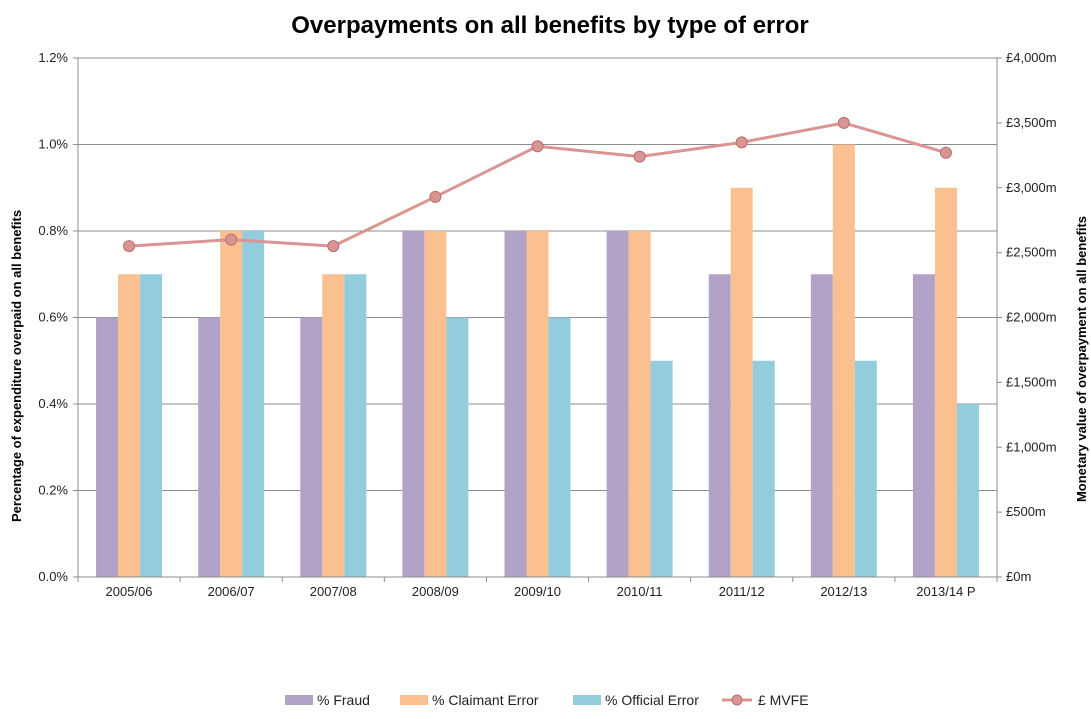 This screenshot has height=719, width=1091. I want to click on legend-label: £ MVFE, so click(783, 700).